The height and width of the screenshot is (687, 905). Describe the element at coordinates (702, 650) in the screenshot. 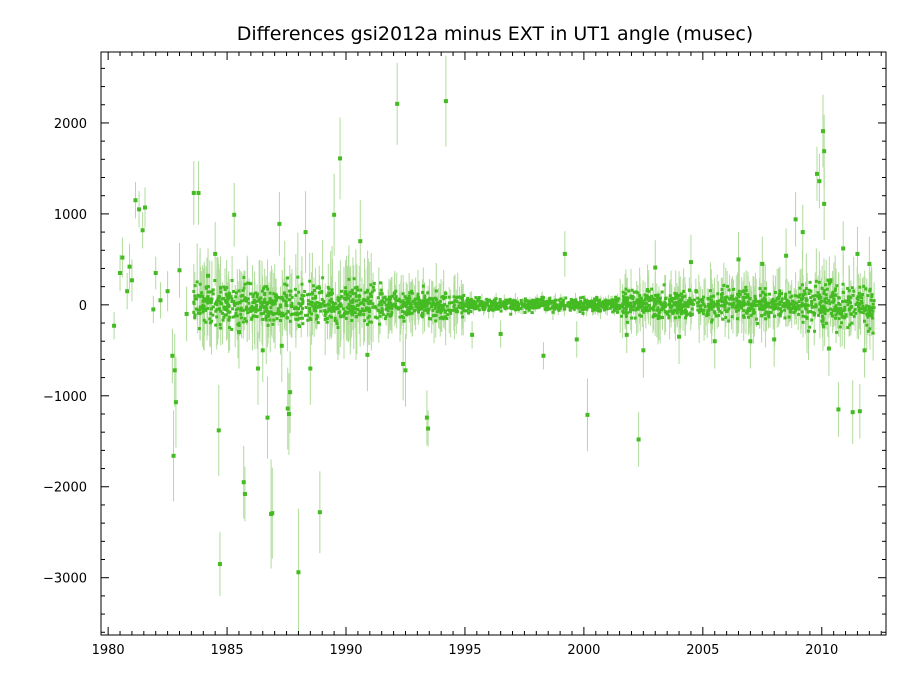

I see `x-tick-label: 2005` at that location.